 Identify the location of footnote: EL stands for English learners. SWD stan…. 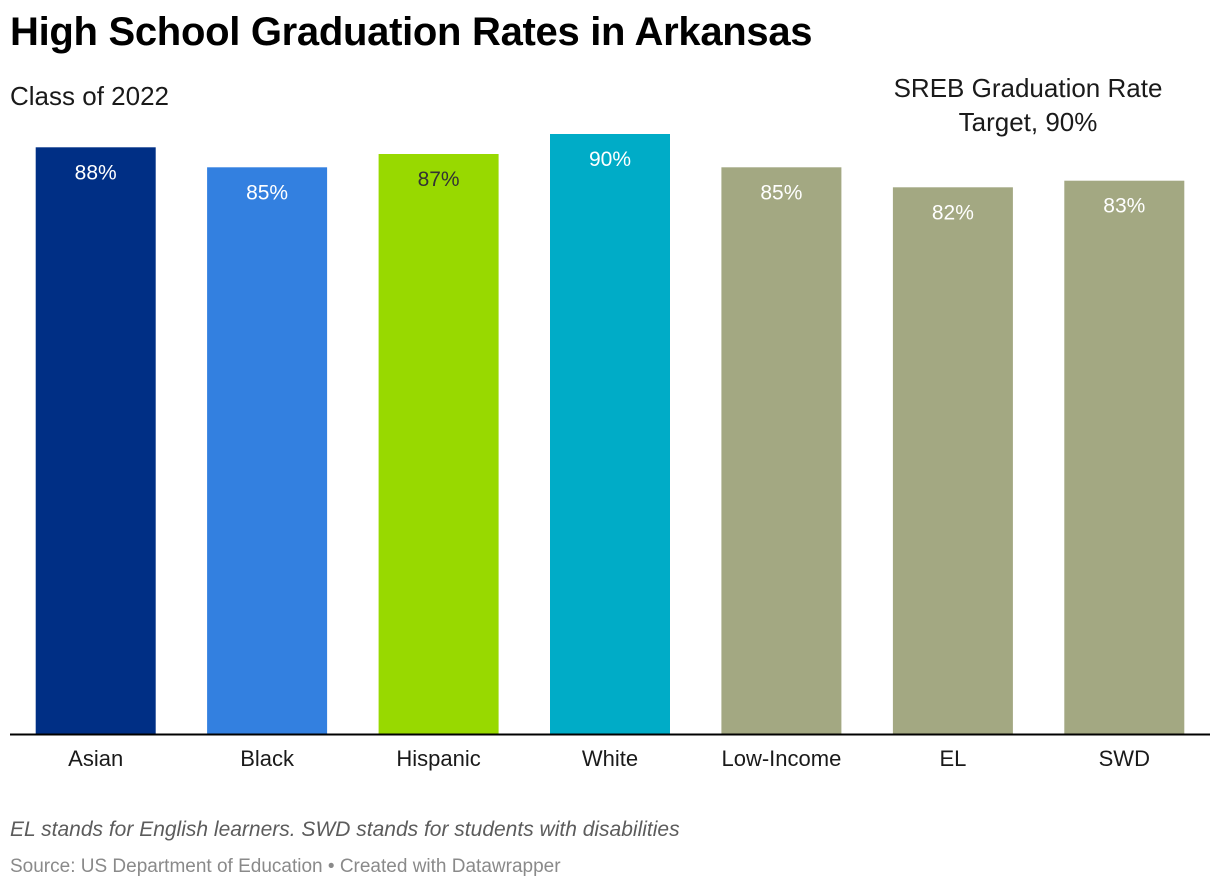
(345, 829).